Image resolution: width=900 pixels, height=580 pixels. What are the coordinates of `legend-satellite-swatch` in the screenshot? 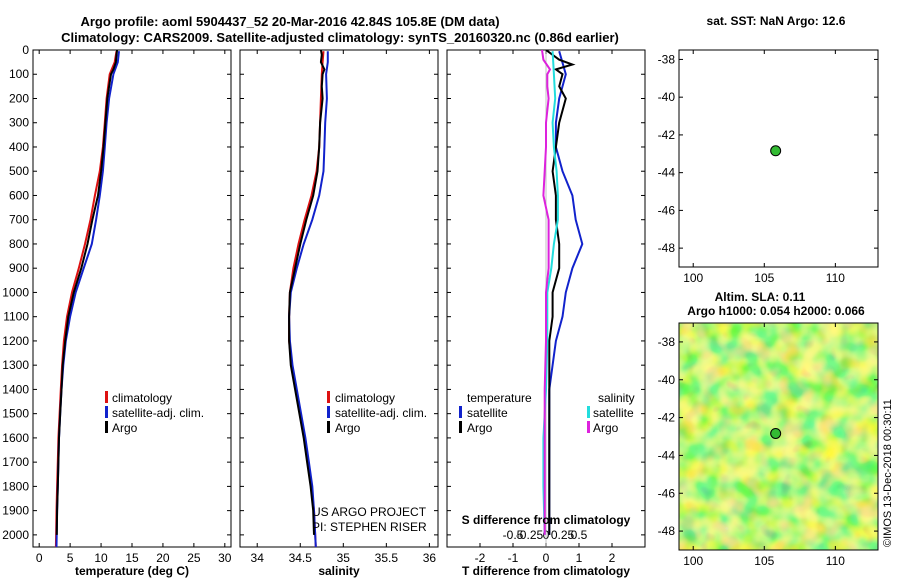 It's located at (106, 412).